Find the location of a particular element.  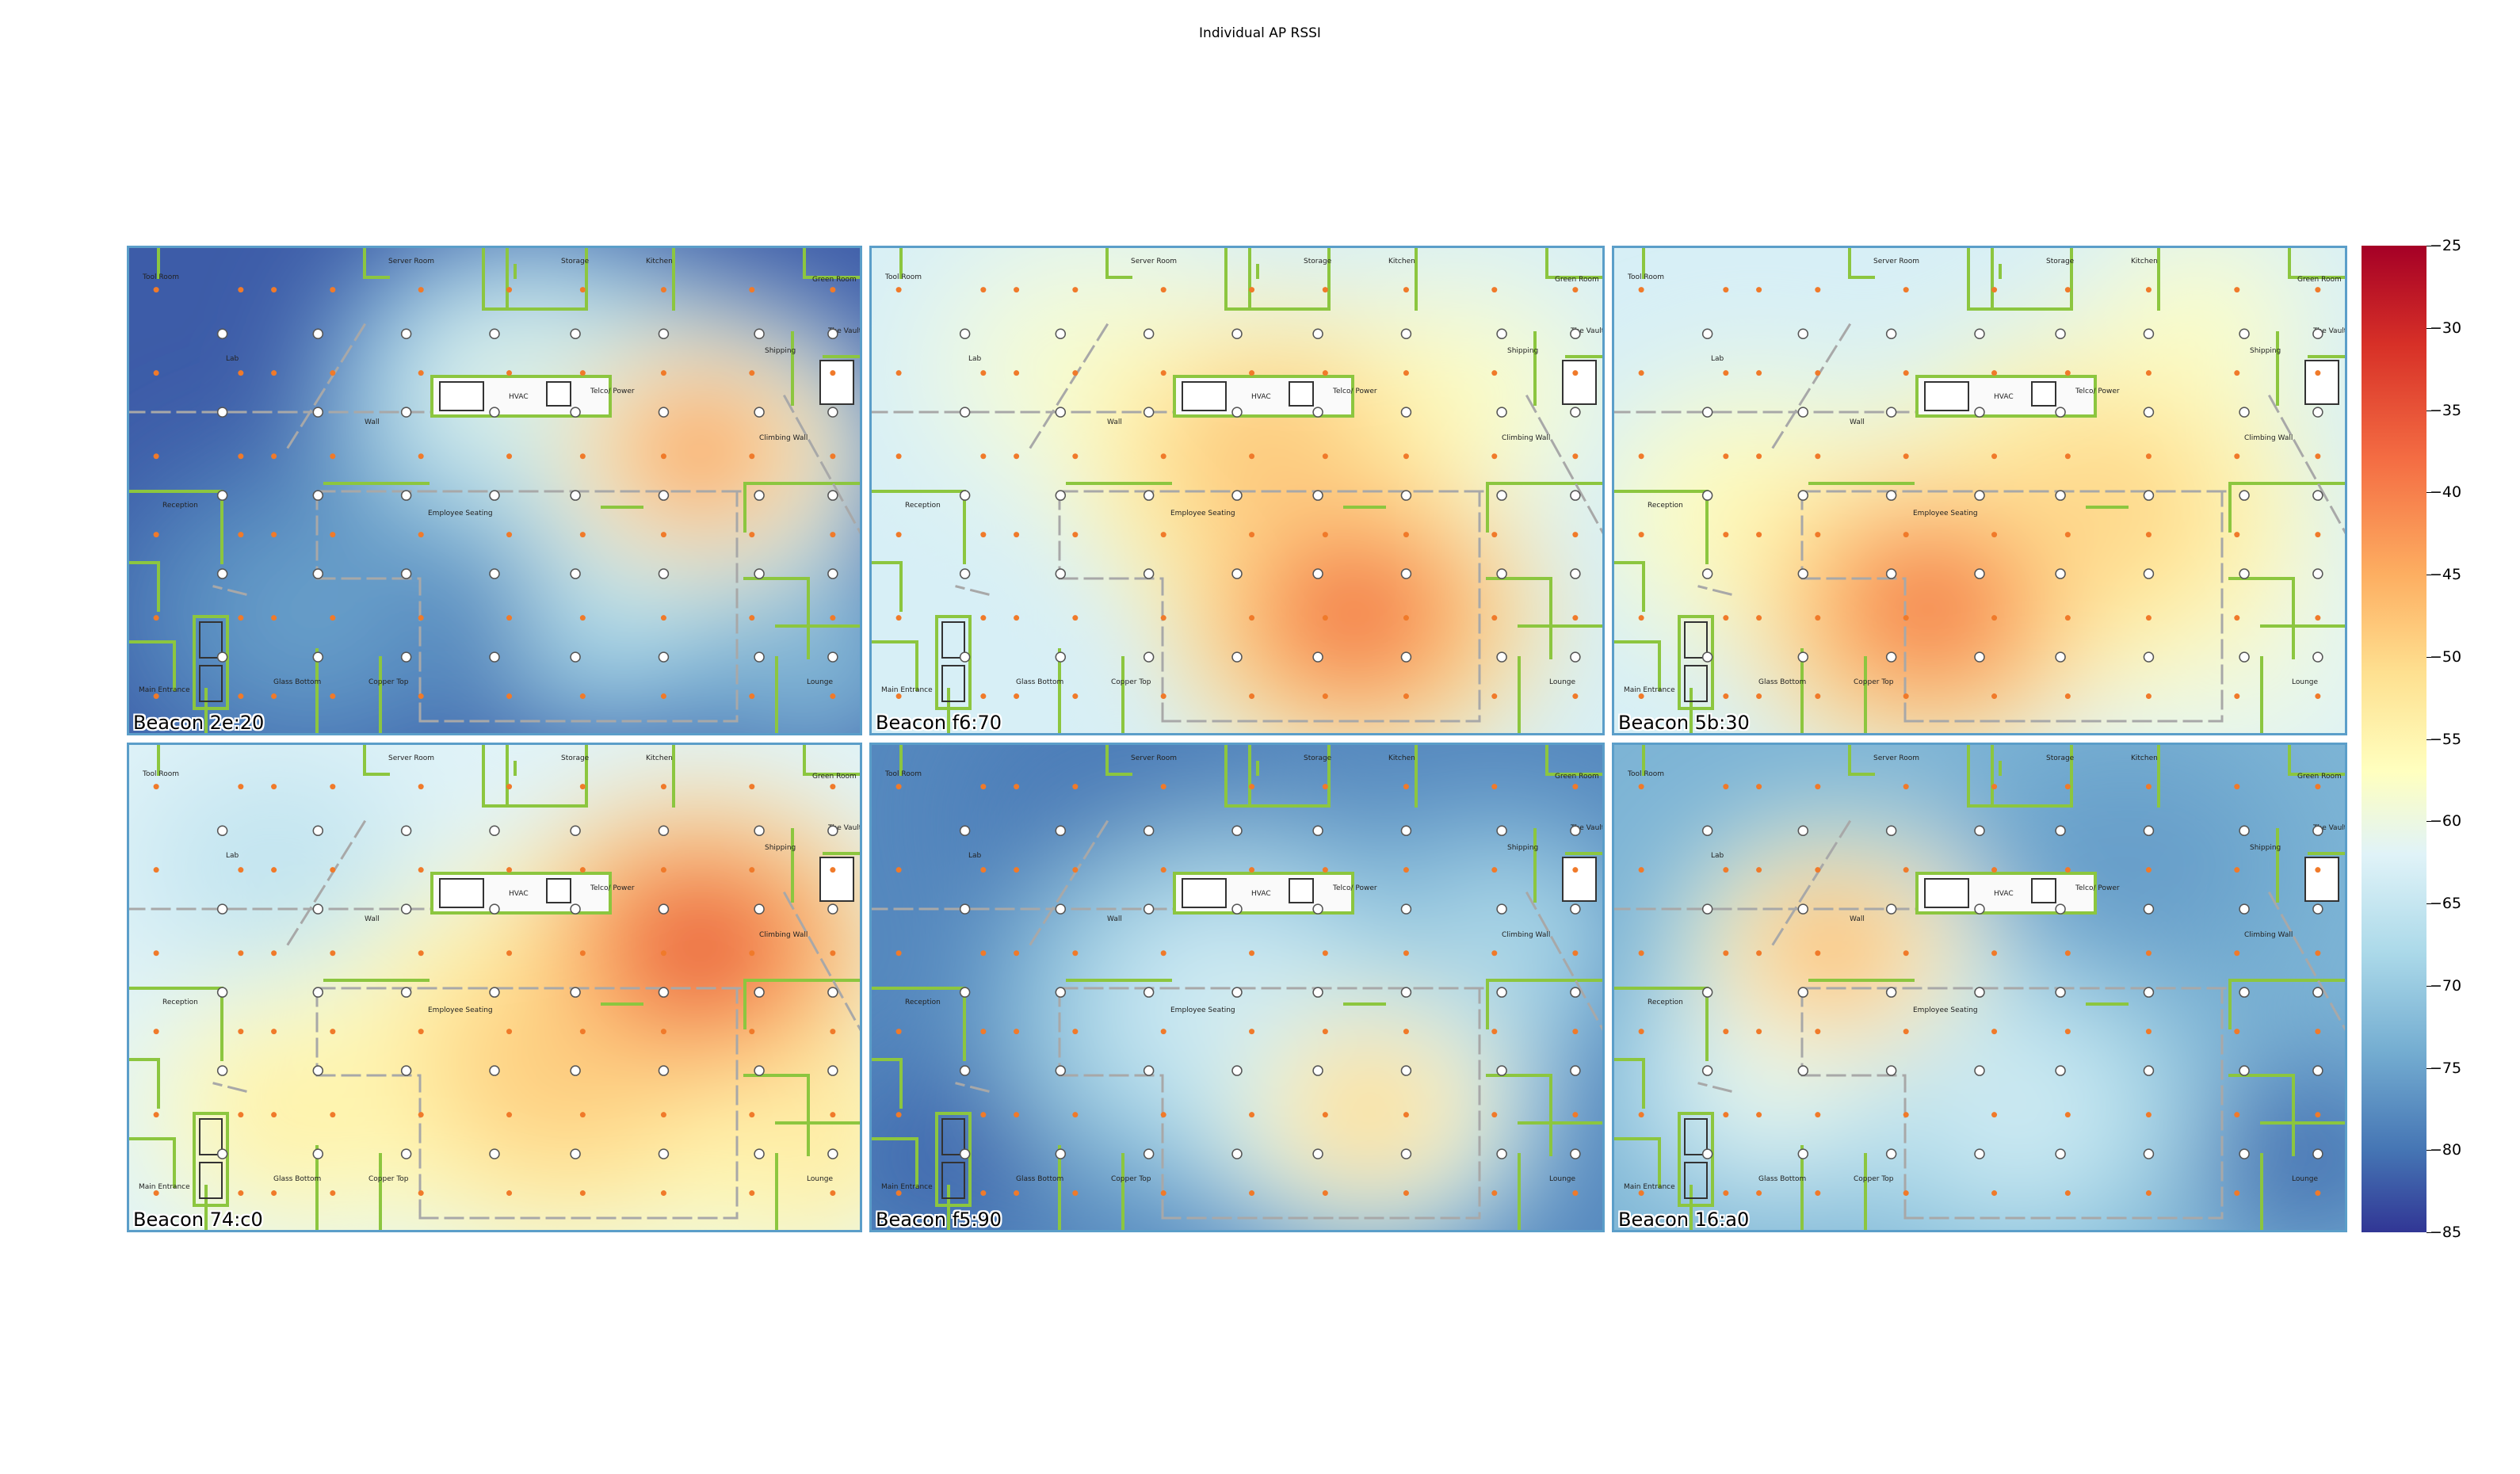

floorplan is located at coordinates (1237, 988).